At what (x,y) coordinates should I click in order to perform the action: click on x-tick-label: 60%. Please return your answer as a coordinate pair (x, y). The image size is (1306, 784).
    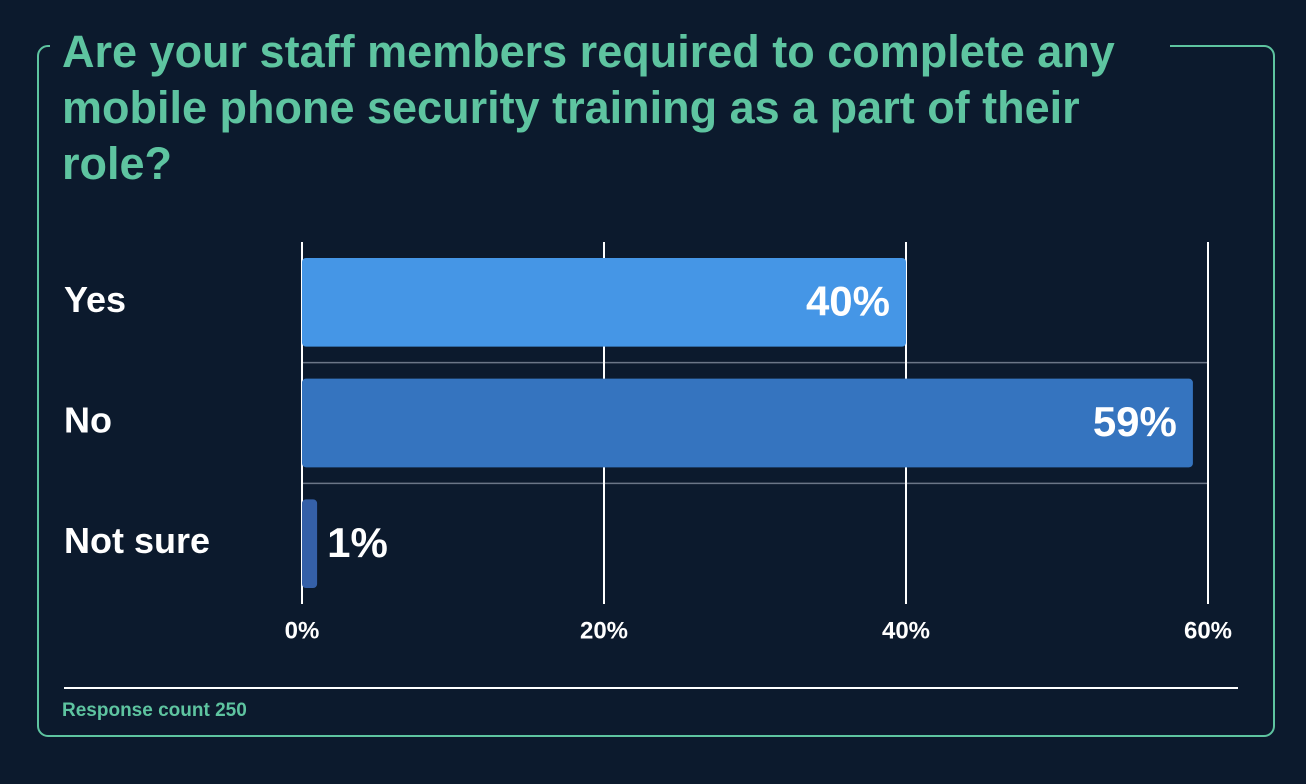
    Looking at the image, I should click on (1208, 630).